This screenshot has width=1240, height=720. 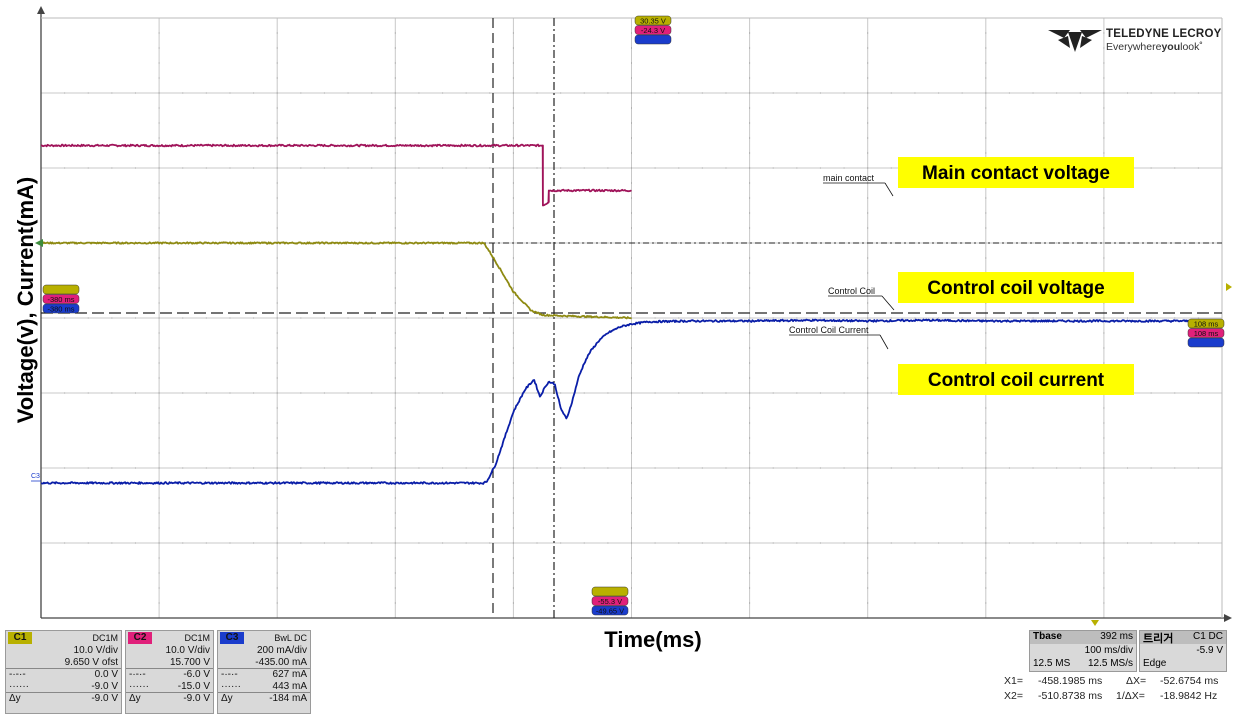 What do you see at coordinates (63, 663) in the screenshot?
I see `channel-row: 9.650 V ofst` at bounding box center [63, 663].